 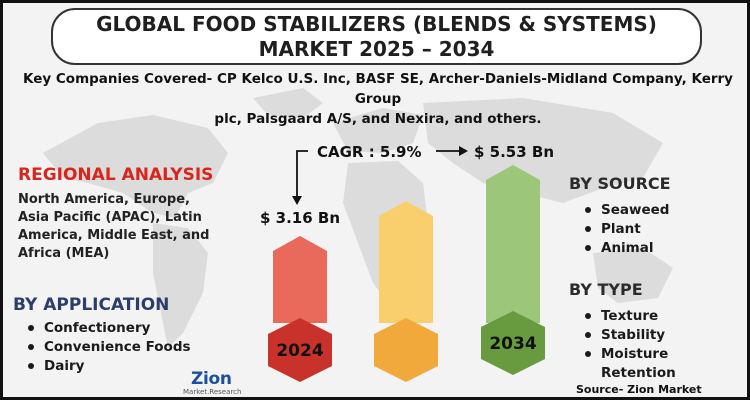 I want to click on list-item: Stability, so click(x=663, y=335).